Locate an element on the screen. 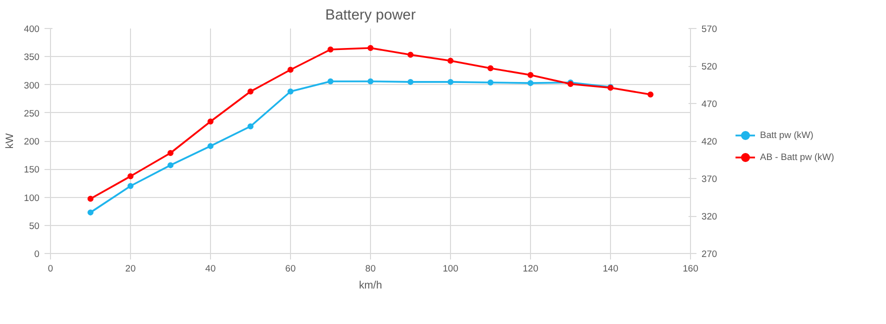  y-tick-label: 150 is located at coordinates (32, 169).